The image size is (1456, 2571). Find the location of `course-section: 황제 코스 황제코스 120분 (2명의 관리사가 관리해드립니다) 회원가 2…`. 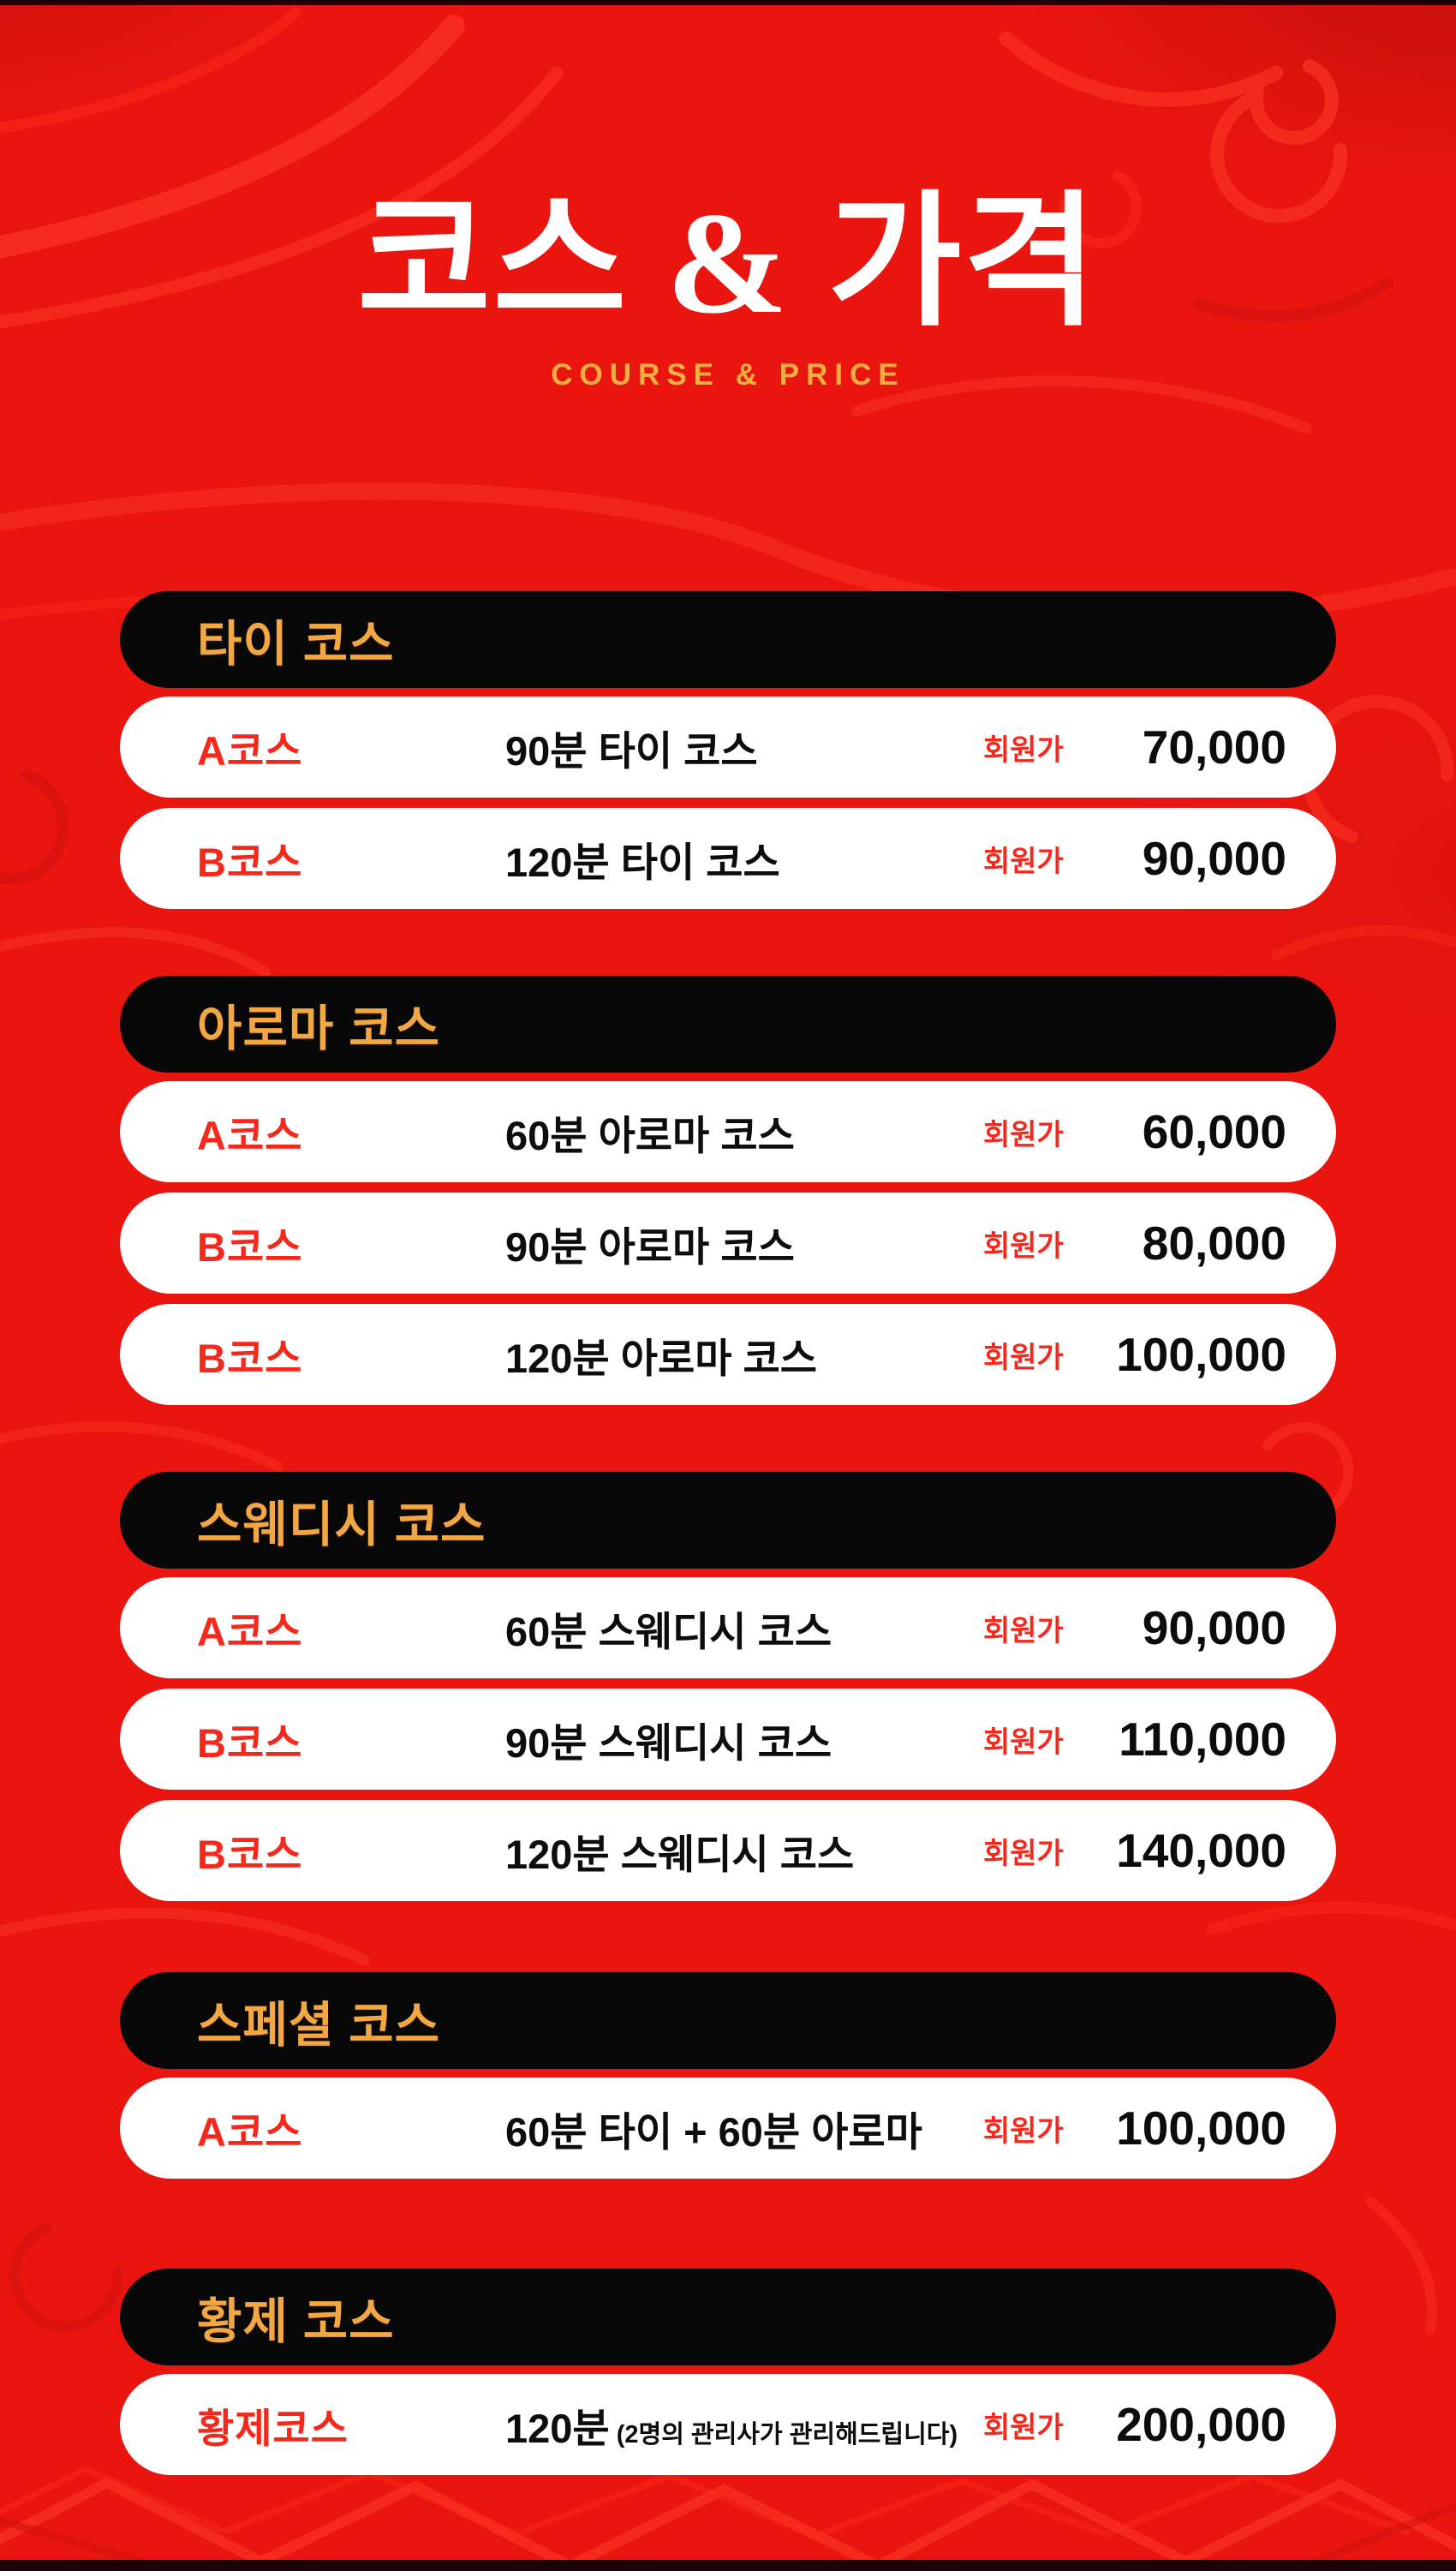

course-section: 황제 코스 황제코스 120분 (2명의 관리사가 관리해드립니다) 회원가 2… is located at coordinates (728, 2372).